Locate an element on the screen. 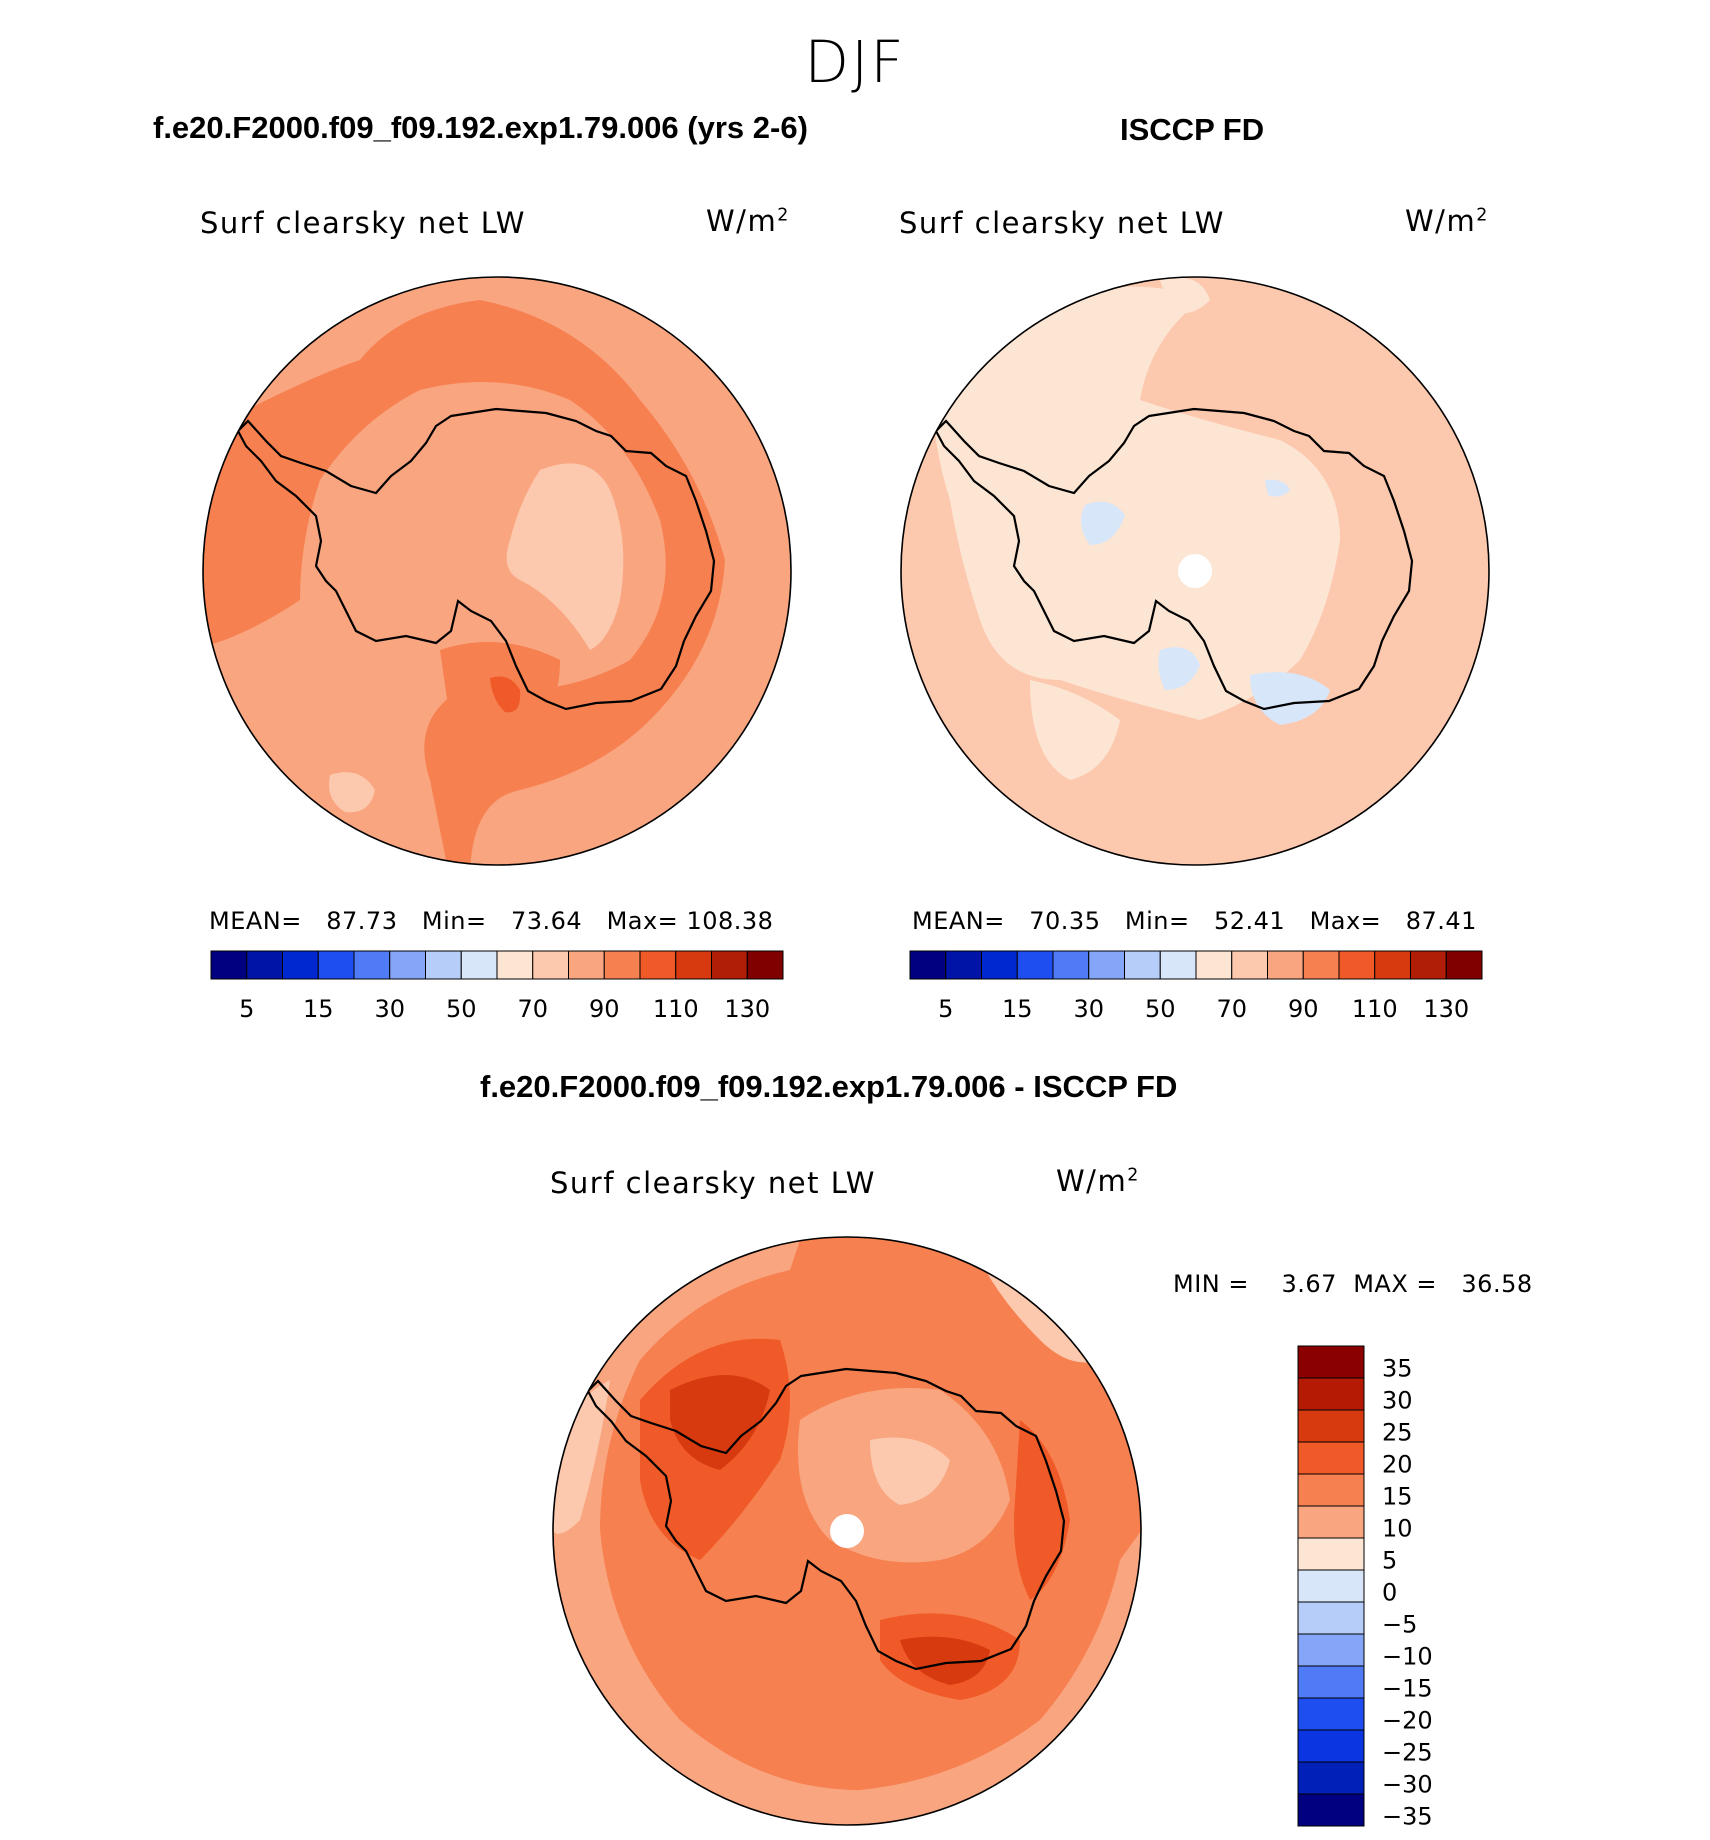  stats-model: MEAN= 87.73 Min= 73.64 Max= 108.38 is located at coordinates (491, 921).